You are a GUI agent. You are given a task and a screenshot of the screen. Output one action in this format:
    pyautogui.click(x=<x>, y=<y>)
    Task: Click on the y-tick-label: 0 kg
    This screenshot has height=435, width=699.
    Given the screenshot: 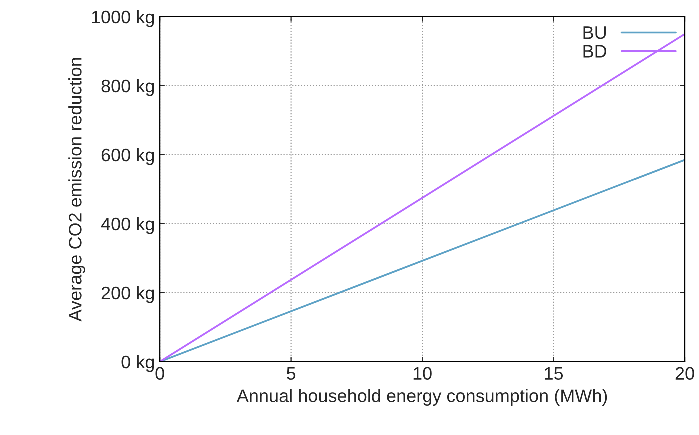 What is the action you would take?
    pyautogui.click(x=138, y=363)
    